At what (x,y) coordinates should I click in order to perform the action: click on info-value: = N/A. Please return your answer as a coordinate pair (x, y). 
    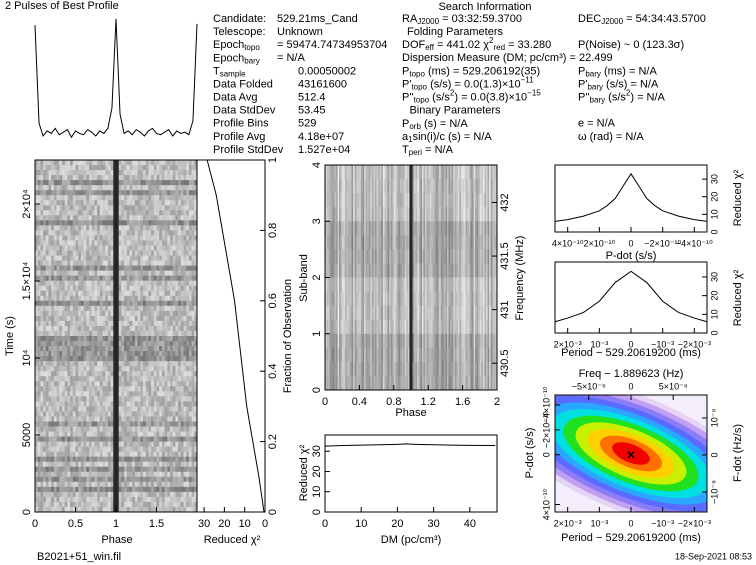
    Looking at the image, I should click on (291, 58).